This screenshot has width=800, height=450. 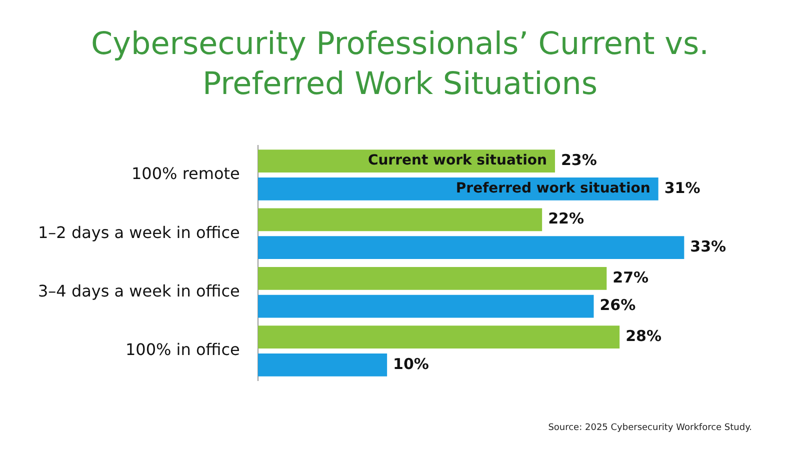 What do you see at coordinates (708, 246) in the screenshot?
I see `data-label: 33%` at bounding box center [708, 246].